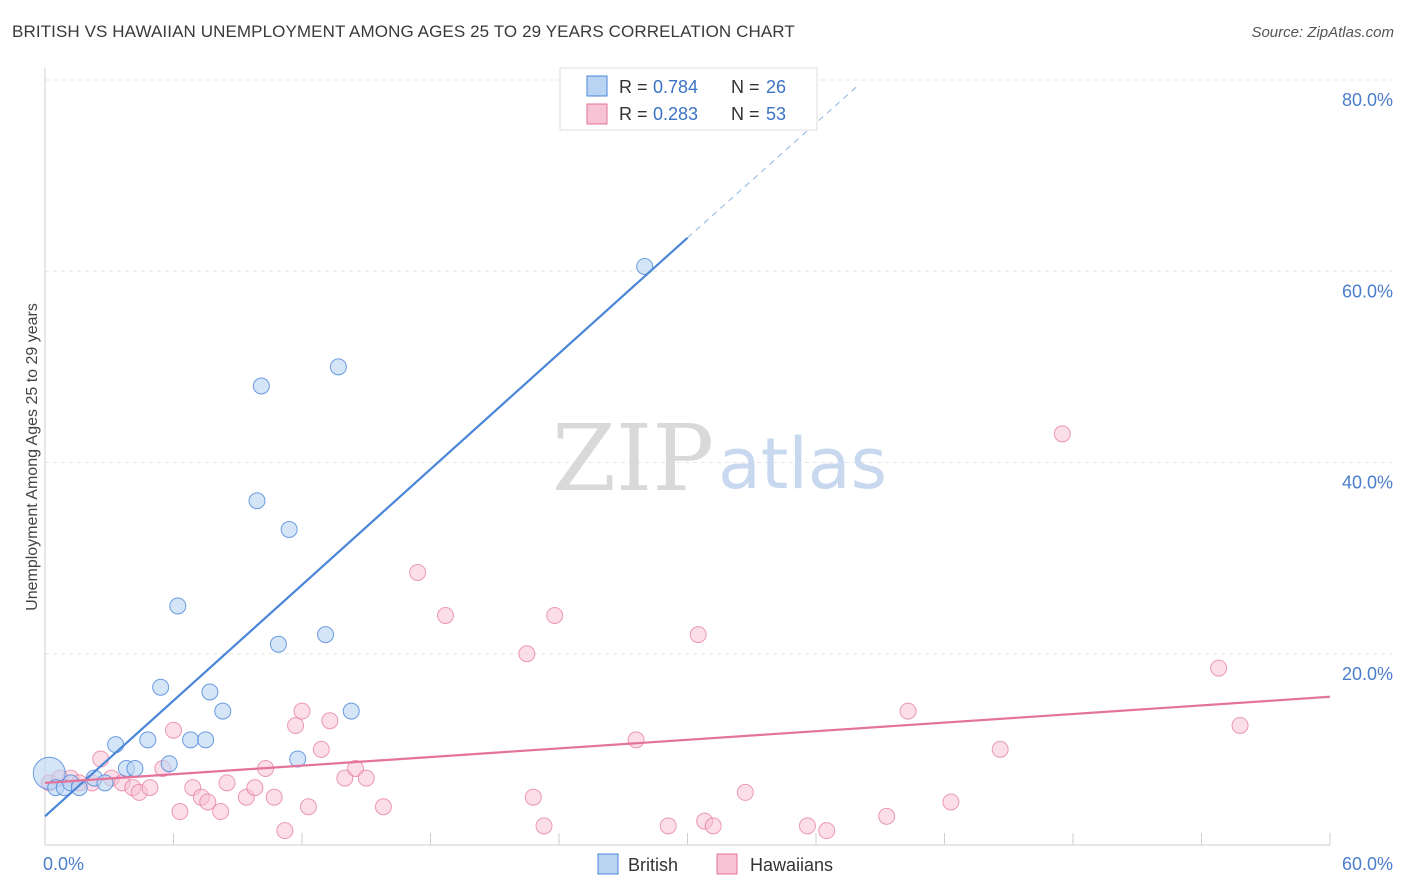 The image size is (1406, 892). What do you see at coordinates (1367, 864) in the screenshot?
I see `x-tick-label-max: 60.0%` at bounding box center [1367, 864].